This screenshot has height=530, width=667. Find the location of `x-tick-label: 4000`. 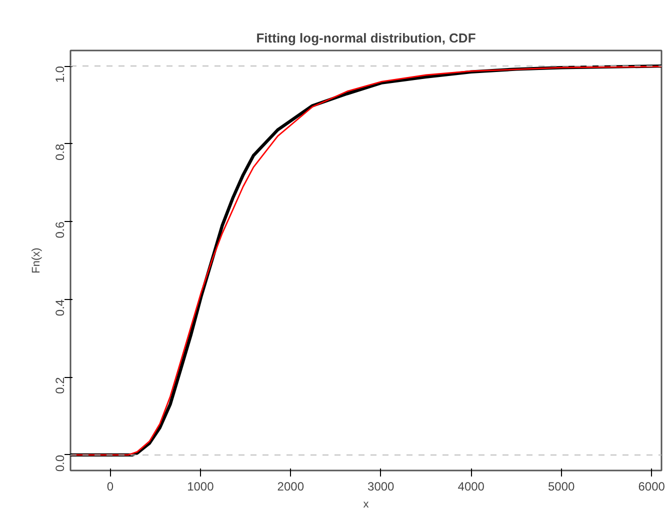

x-tick-label: 4000 is located at coordinates (471, 487).